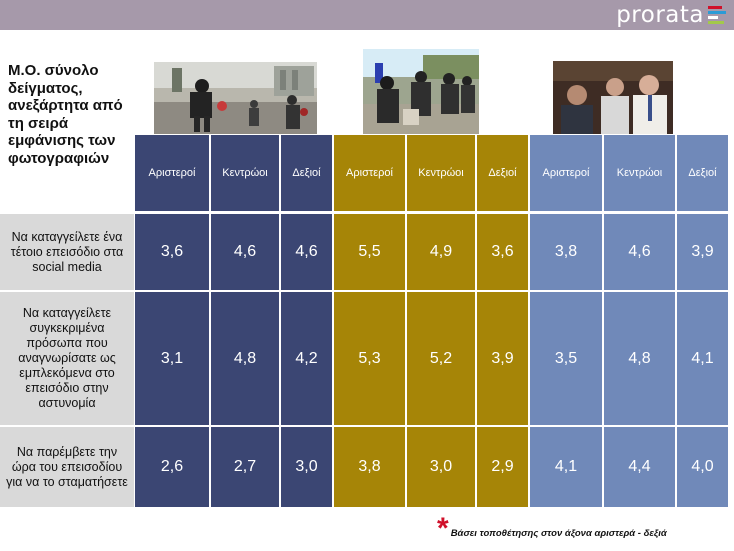  What do you see at coordinates (369, 173) in the screenshot?
I see `header-g2-left: Αριστεροί` at bounding box center [369, 173].